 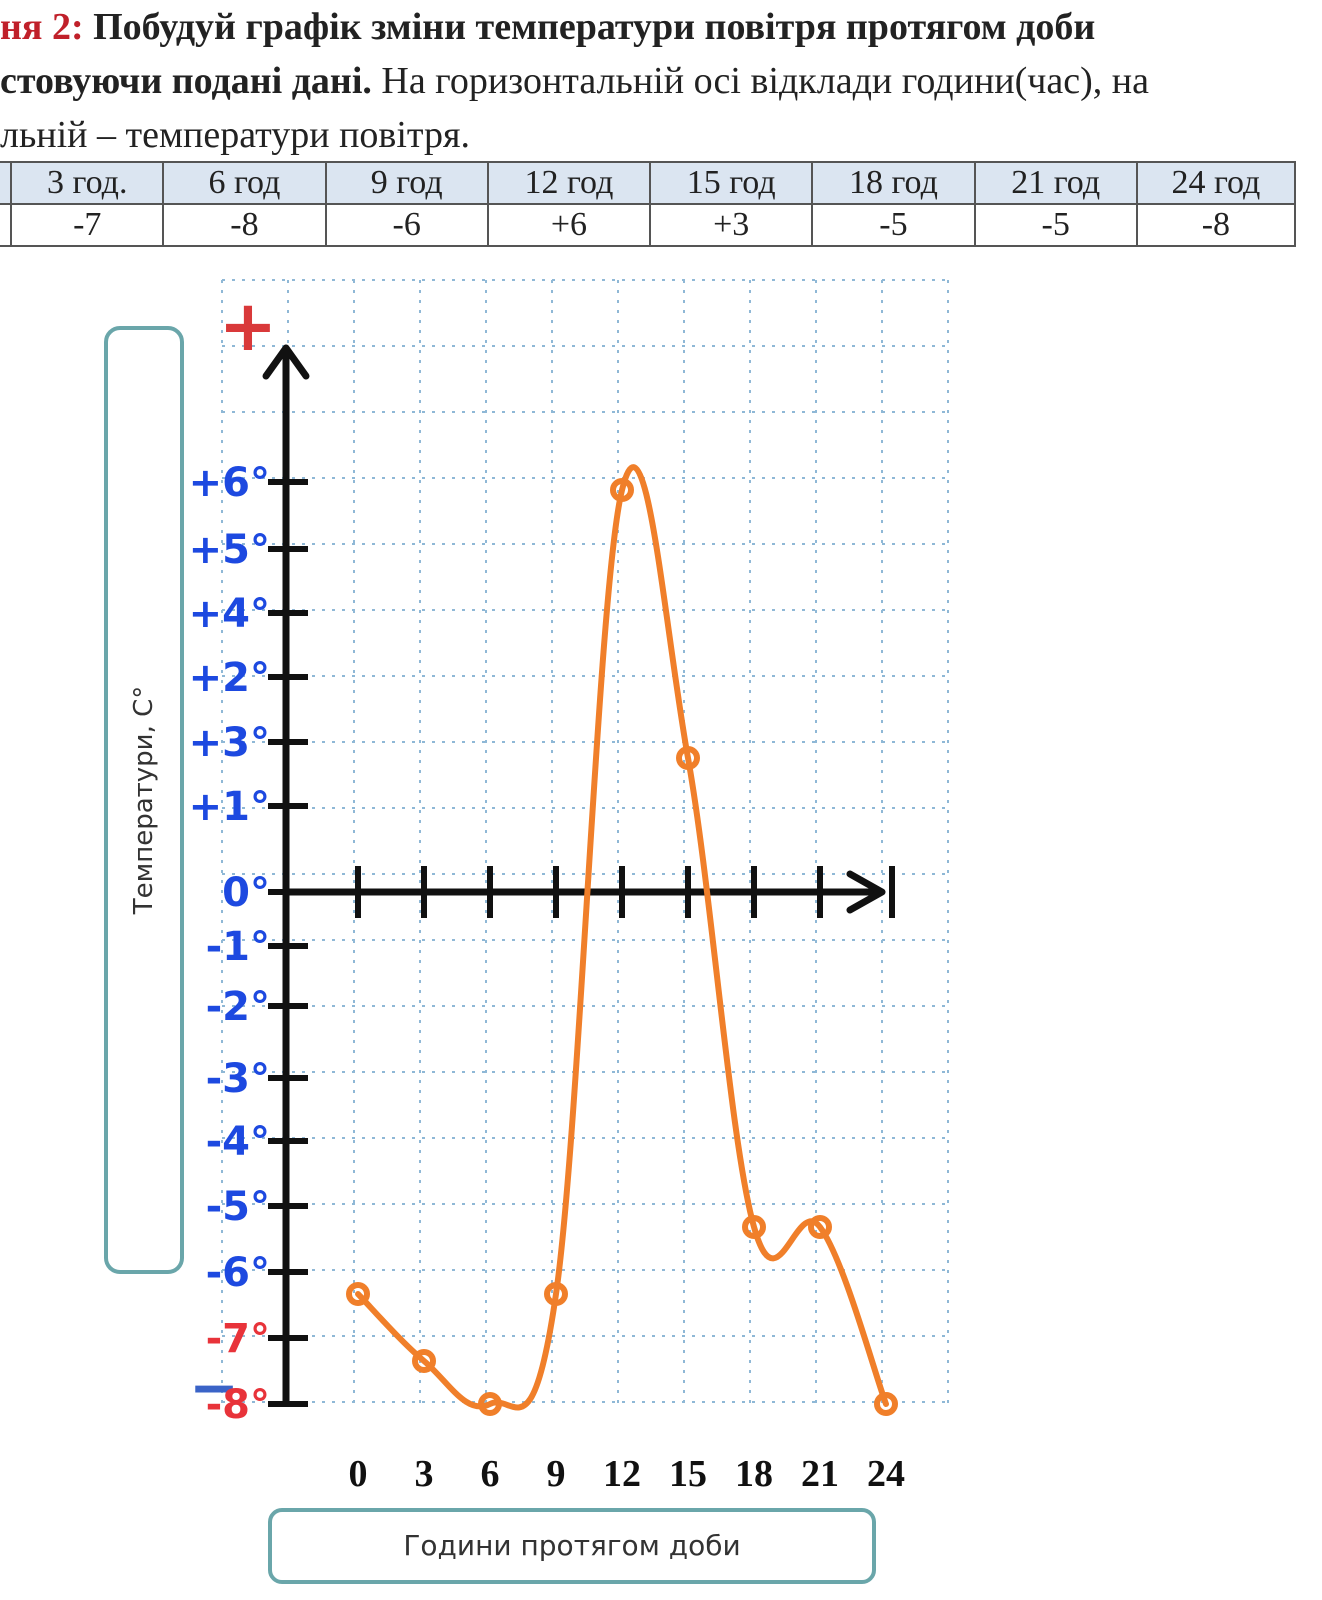 I want to click on task-line-2-bold: стовуючи подані дані., so click(x=186, y=81).